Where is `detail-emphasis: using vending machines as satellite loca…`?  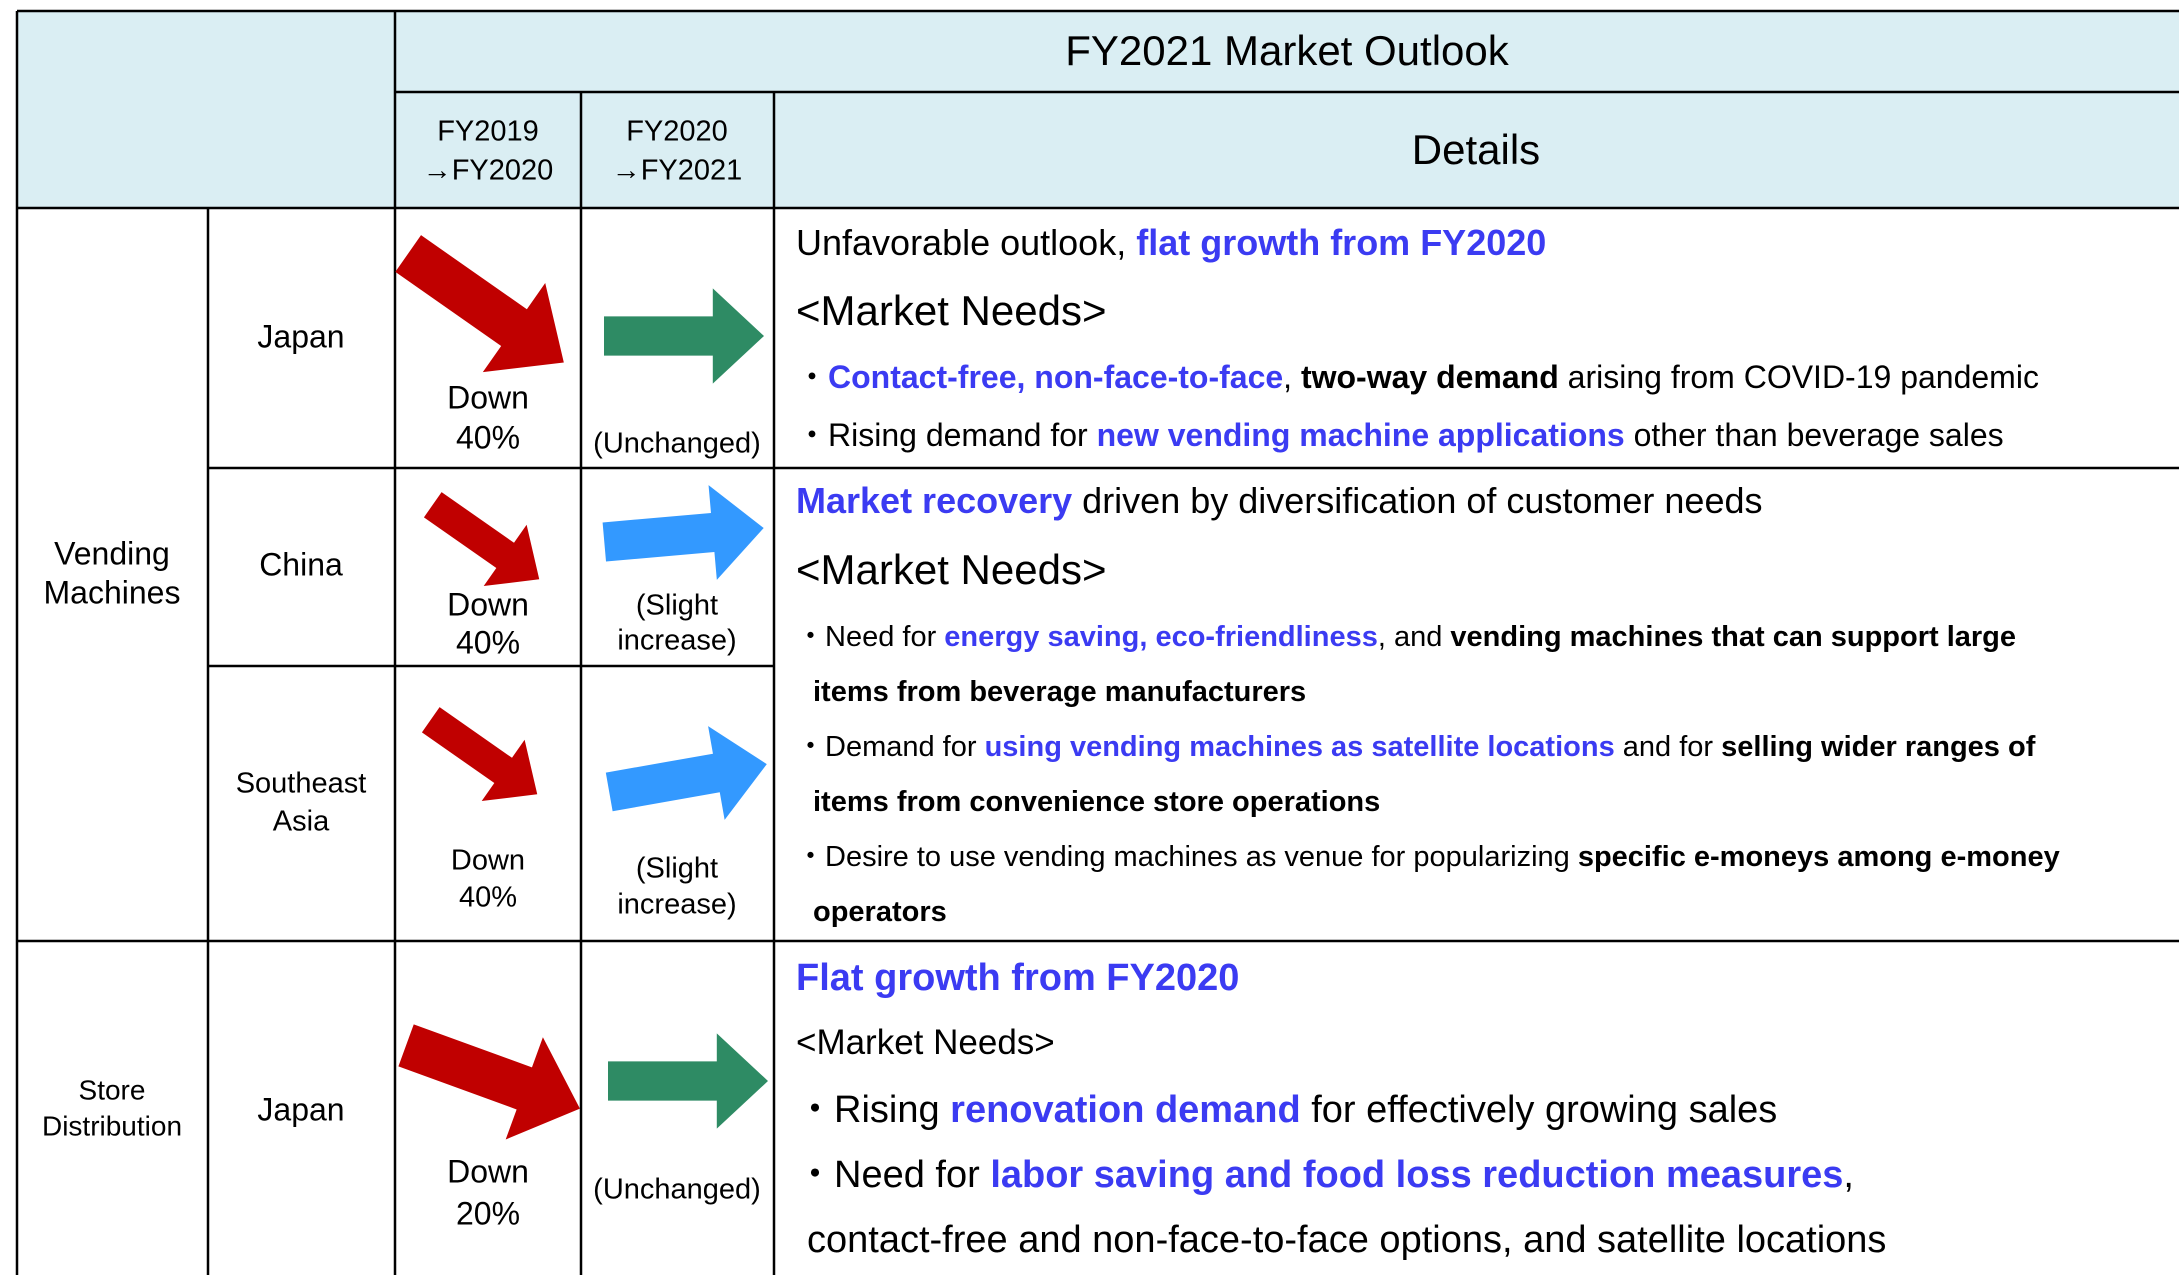 detail-emphasis: using vending machines as satellite loca… is located at coordinates (1300, 747).